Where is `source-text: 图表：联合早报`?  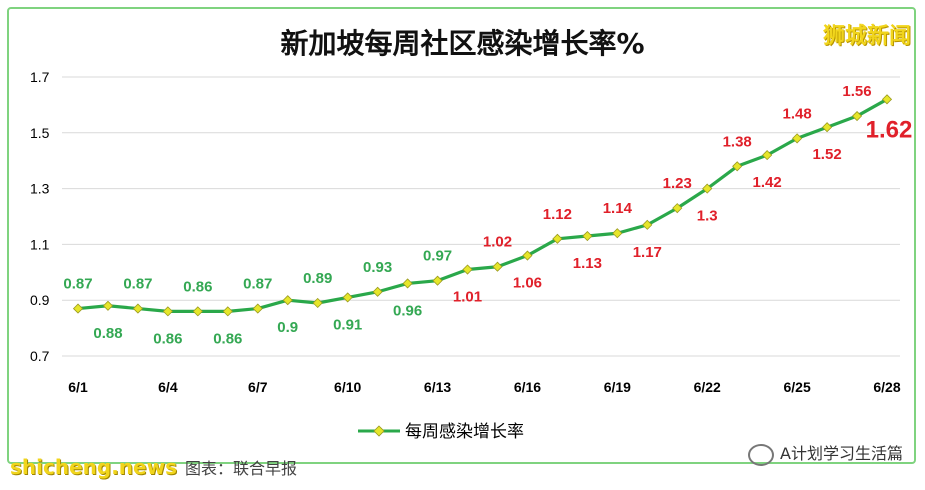 source-text: 图表：联合早报 is located at coordinates (241, 468).